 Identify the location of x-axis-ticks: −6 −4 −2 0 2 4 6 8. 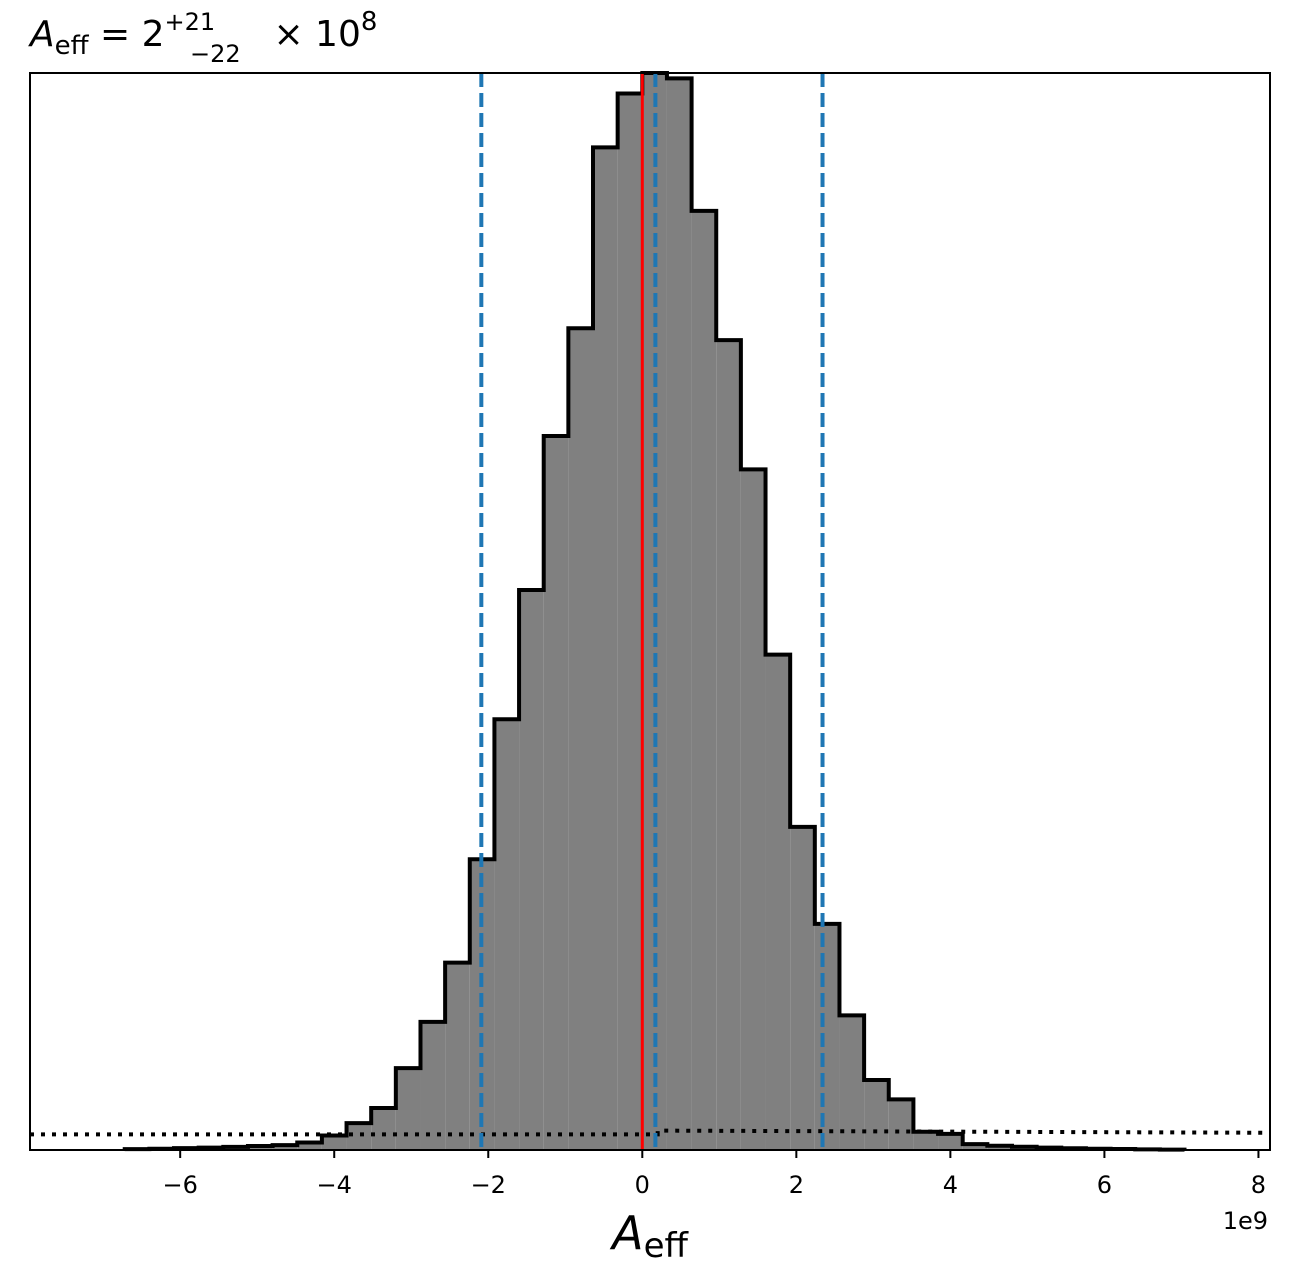
(714, 1174).